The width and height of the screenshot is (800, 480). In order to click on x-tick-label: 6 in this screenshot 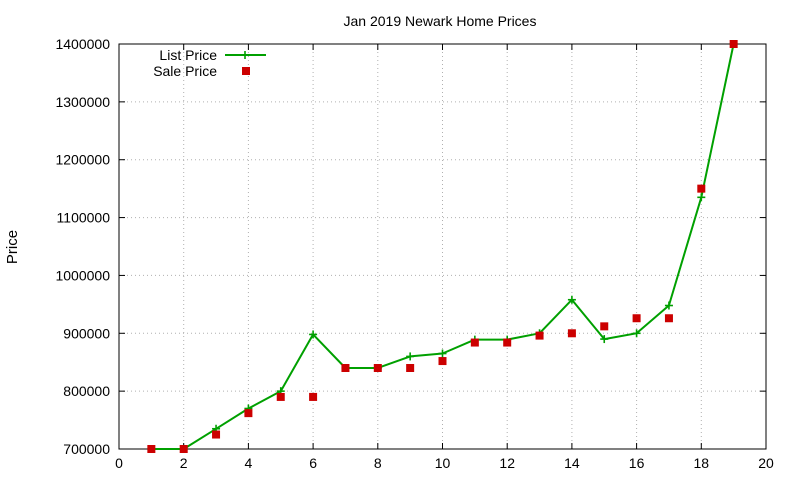, I will do `click(313, 463)`.